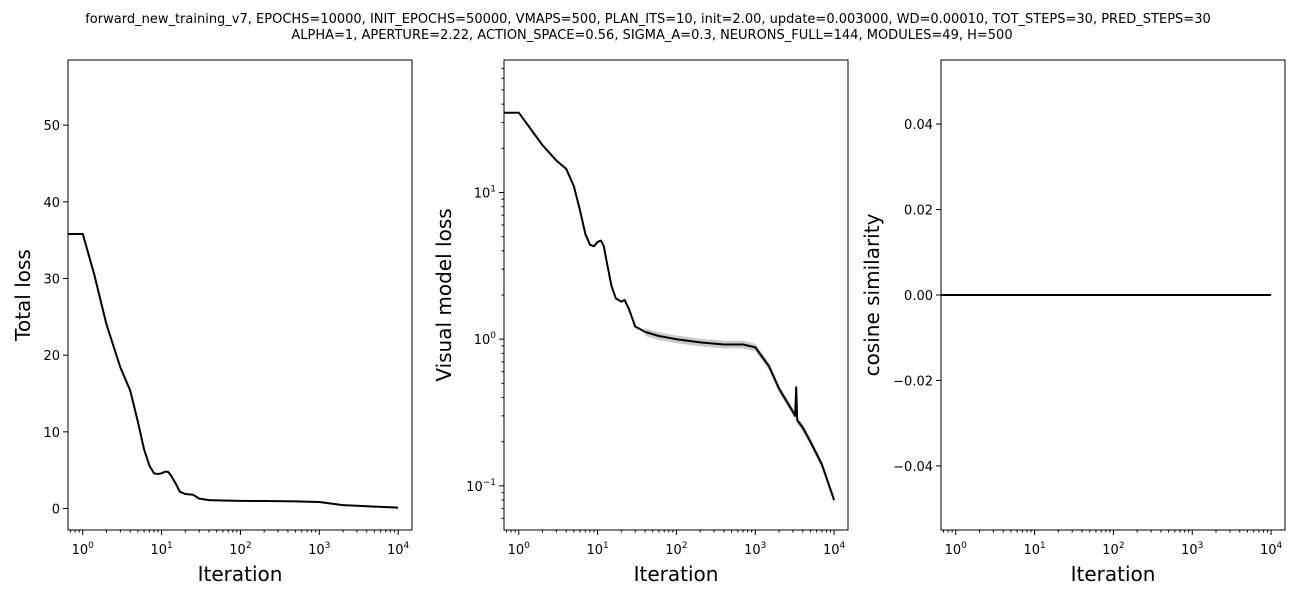 This screenshot has width=1300, height=600. I want to click on y-axis-label: Total loss, so click(23, 295).